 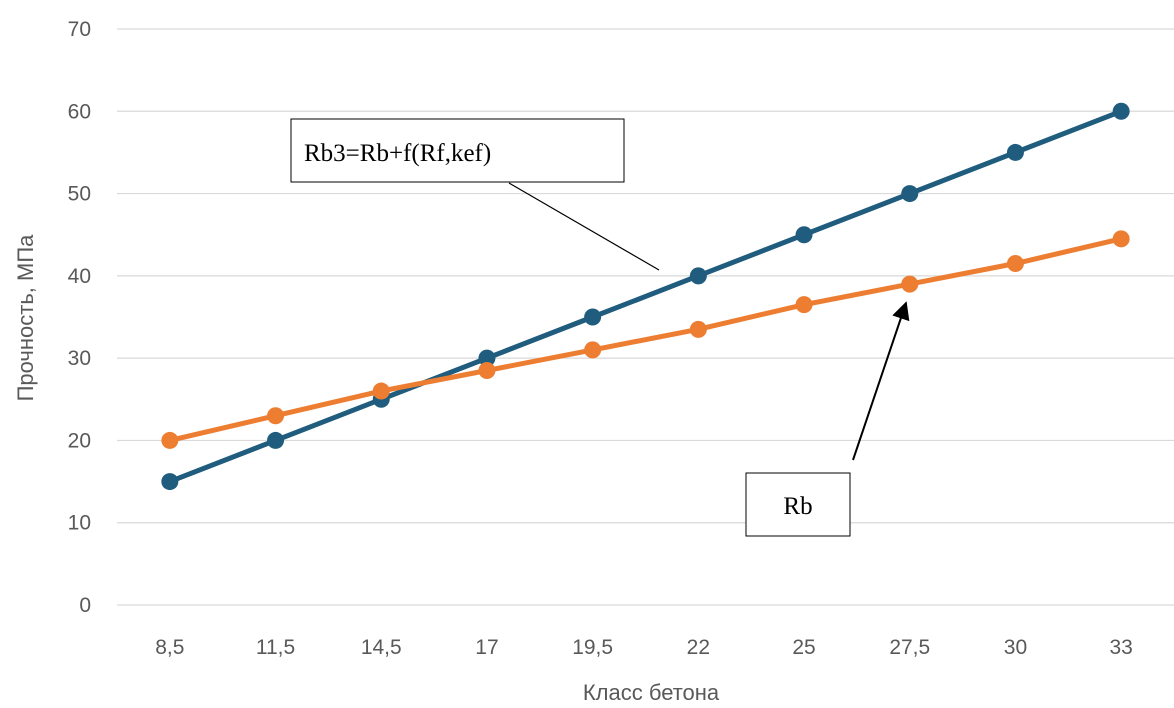 What do you see at coordinates (698, 647) in the screenshot?
I see `x-tick-label: 22` at bounding box center [698, 647].